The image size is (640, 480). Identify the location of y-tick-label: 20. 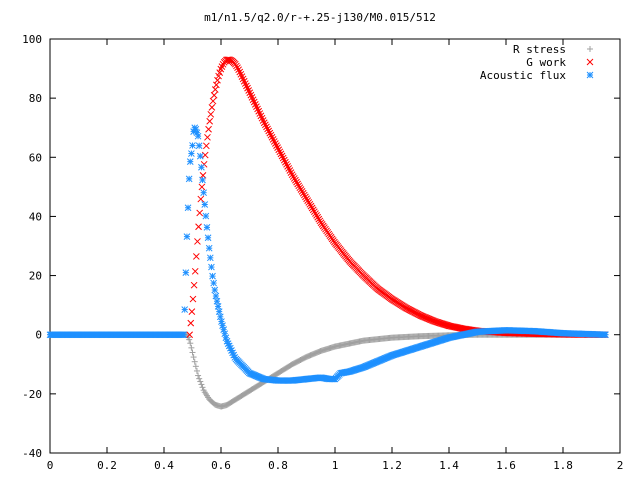
(35, 276).